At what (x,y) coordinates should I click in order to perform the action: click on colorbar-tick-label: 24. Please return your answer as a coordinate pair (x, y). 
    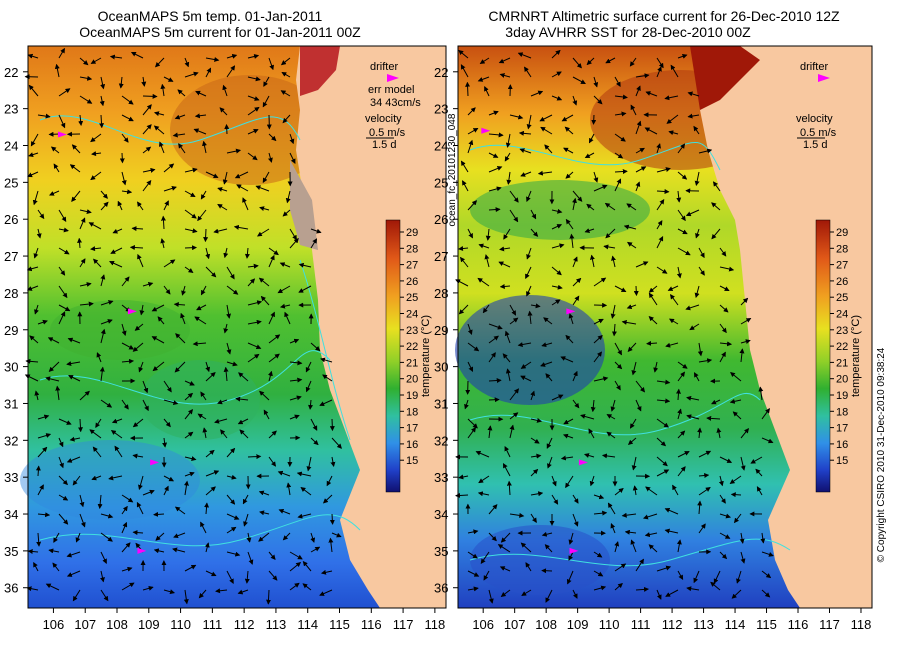
    Looking at the image, I should click on (412, 315).